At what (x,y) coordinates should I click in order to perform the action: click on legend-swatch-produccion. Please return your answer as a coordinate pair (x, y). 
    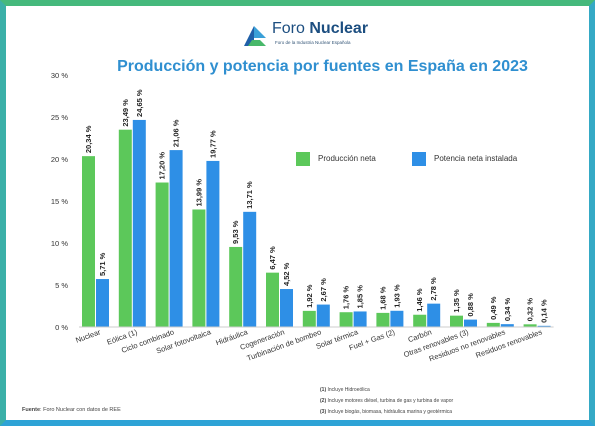
    Looking at the image, I should click on (303, 159).